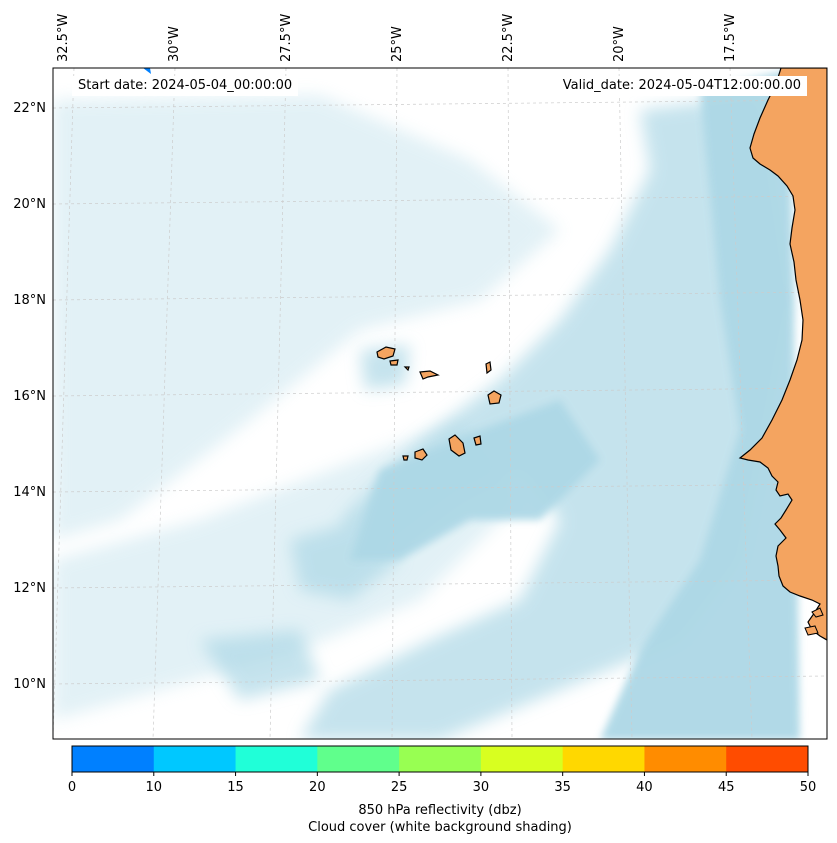 The image size is (837, 843). Describe the element at coordinates (386, 353) in the screenshot. I see `island-santo-antao` at that location.